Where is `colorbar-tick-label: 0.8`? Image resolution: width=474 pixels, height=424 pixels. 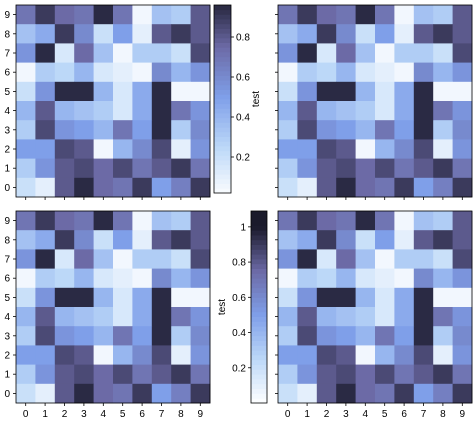 colorbar-tick-label: 0.8 is located at coordinates (243, 38).